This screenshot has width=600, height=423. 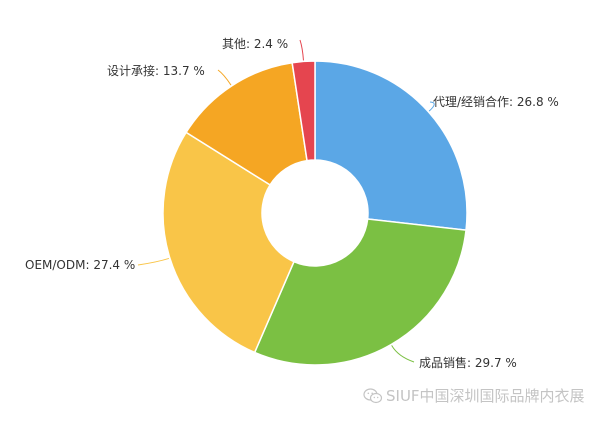 I want to click on slice-label-oem-odm: OEM/ODM: 27.4 %, so click(x=80, y=265).